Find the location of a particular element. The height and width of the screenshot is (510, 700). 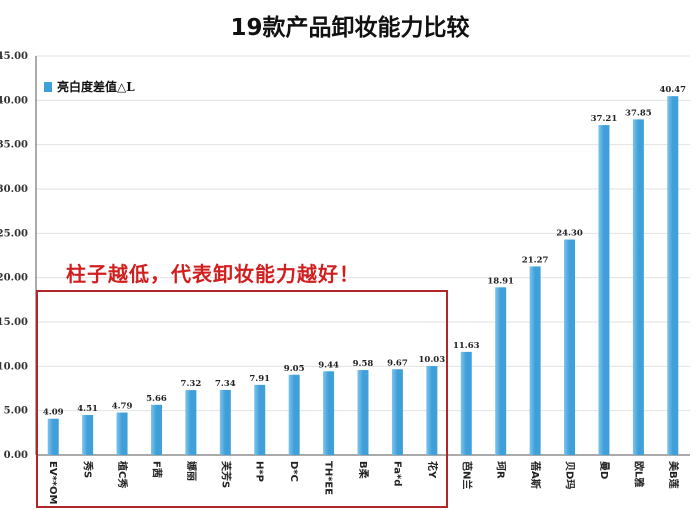

chart-title: 19款产品卸妆能力比较 is located at coordinates (350, 28).